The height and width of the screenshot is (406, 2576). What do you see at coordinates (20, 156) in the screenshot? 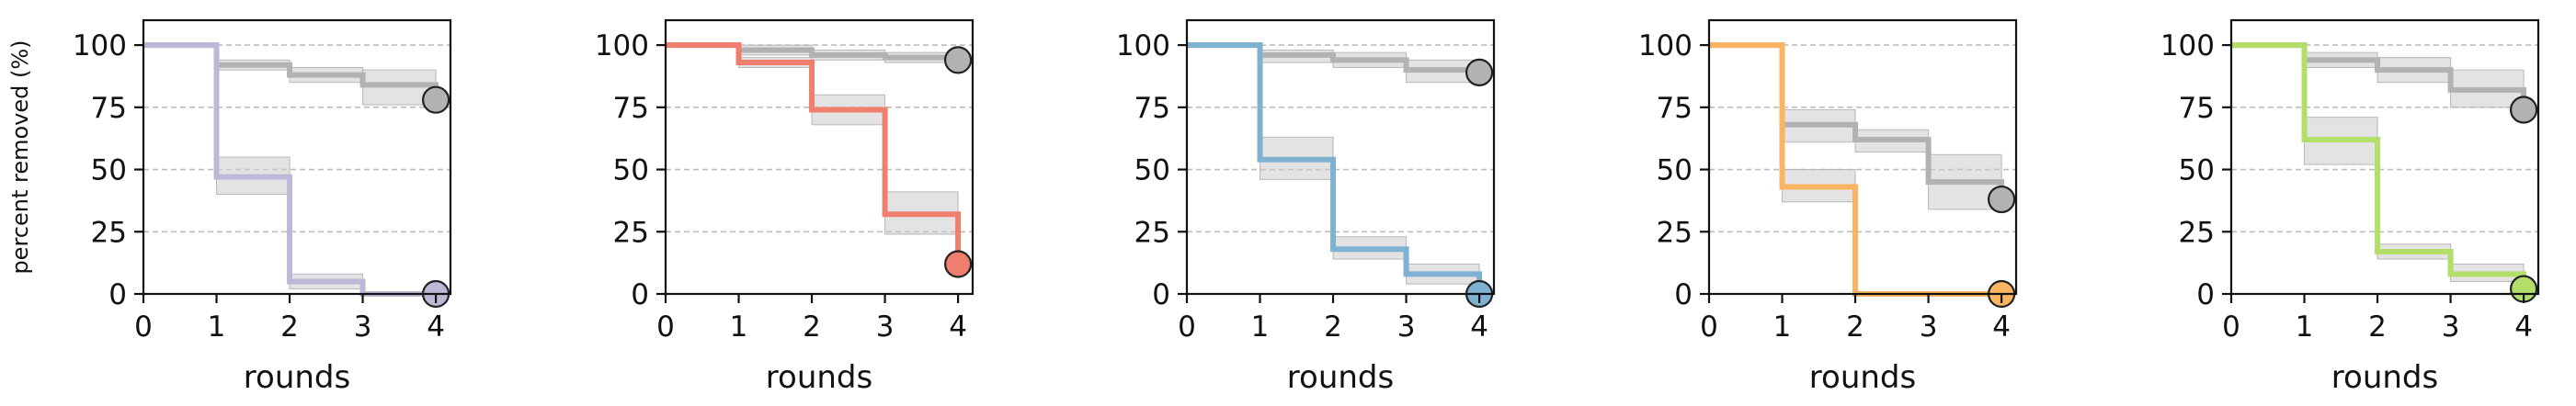
I see `y-axis-label: percent removed (%)` at bounding box center [20, 156].